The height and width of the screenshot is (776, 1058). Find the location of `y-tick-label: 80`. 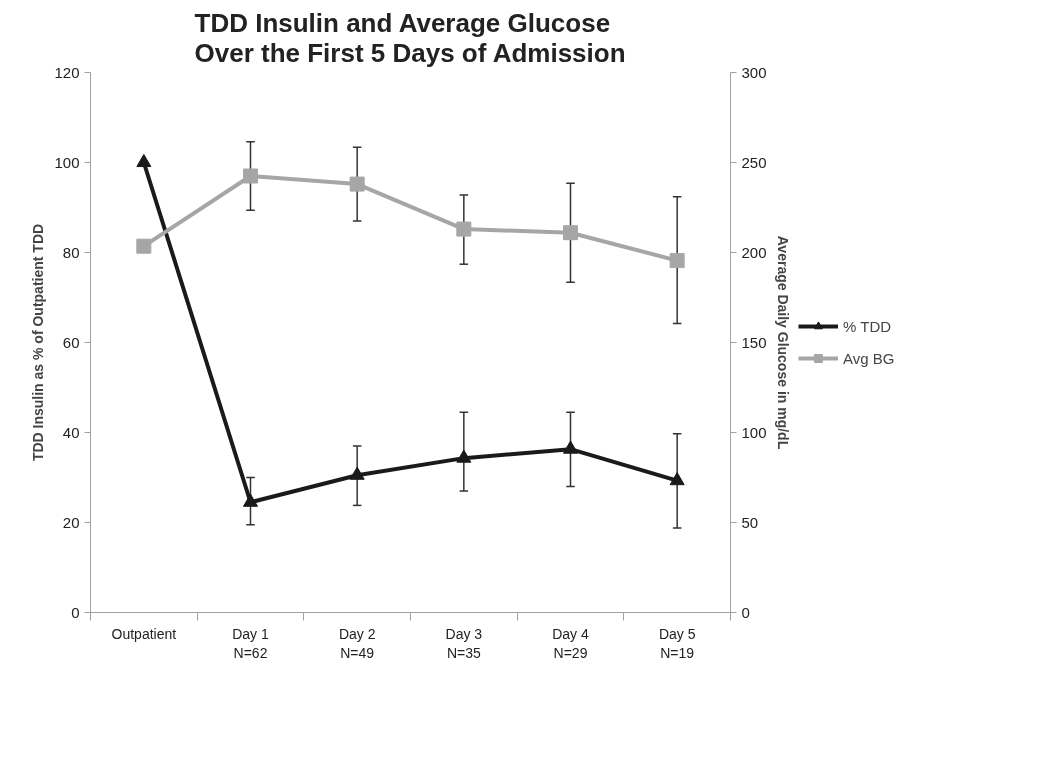

y-tick-label: 80 is located at coordinates (71, 252).